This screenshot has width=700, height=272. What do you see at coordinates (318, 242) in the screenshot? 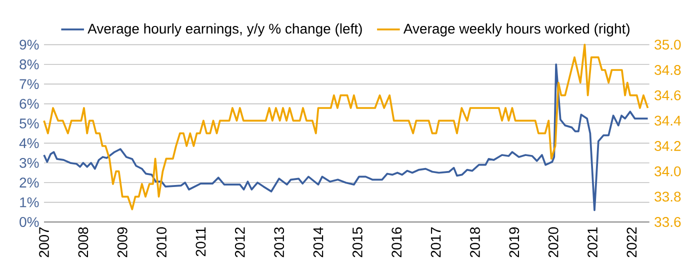
I see `x-tick-label: 2014` at bounding box center [318, 242].